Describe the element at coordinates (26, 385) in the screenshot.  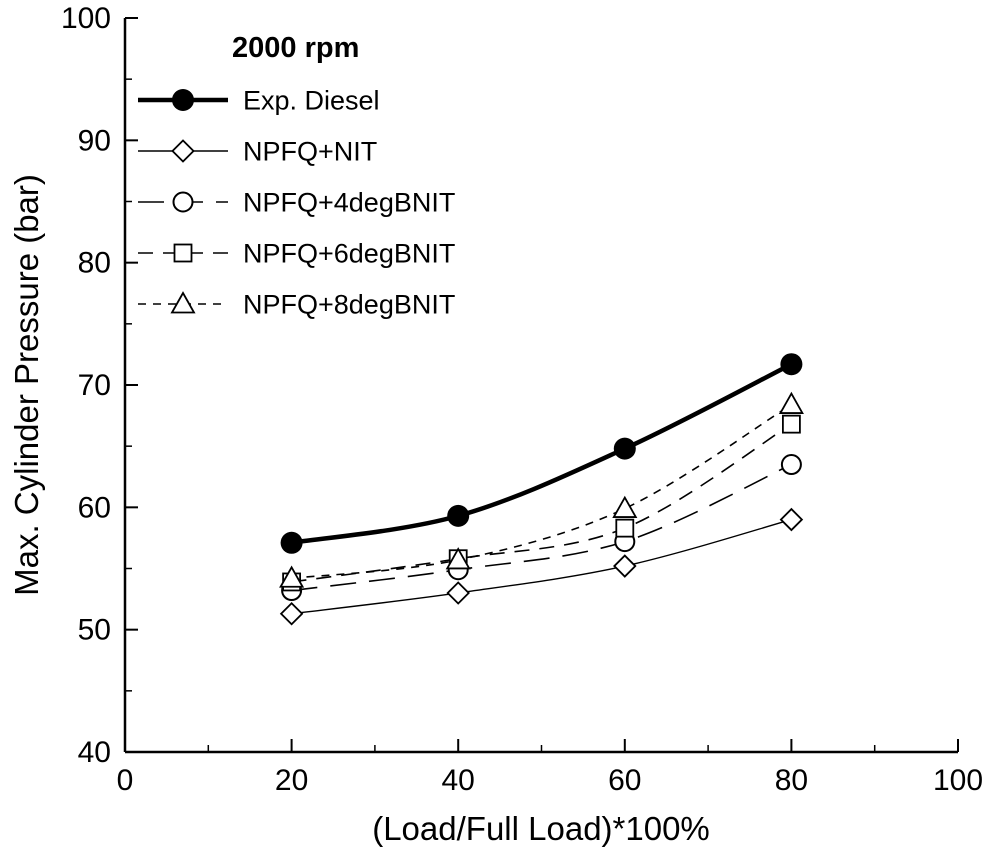
I see `y-axis-label: Max. Cylinder Pressure (bar)` at that location.